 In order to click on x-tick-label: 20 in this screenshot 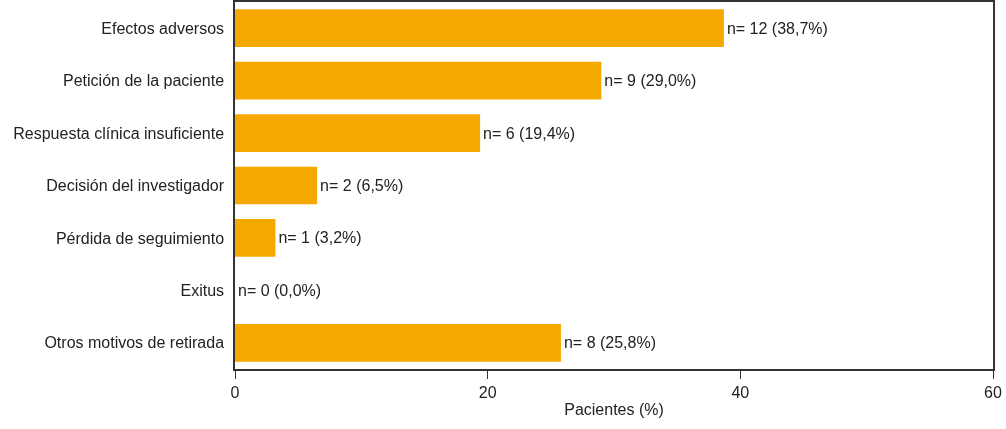, I will do `click(487, 392)`.